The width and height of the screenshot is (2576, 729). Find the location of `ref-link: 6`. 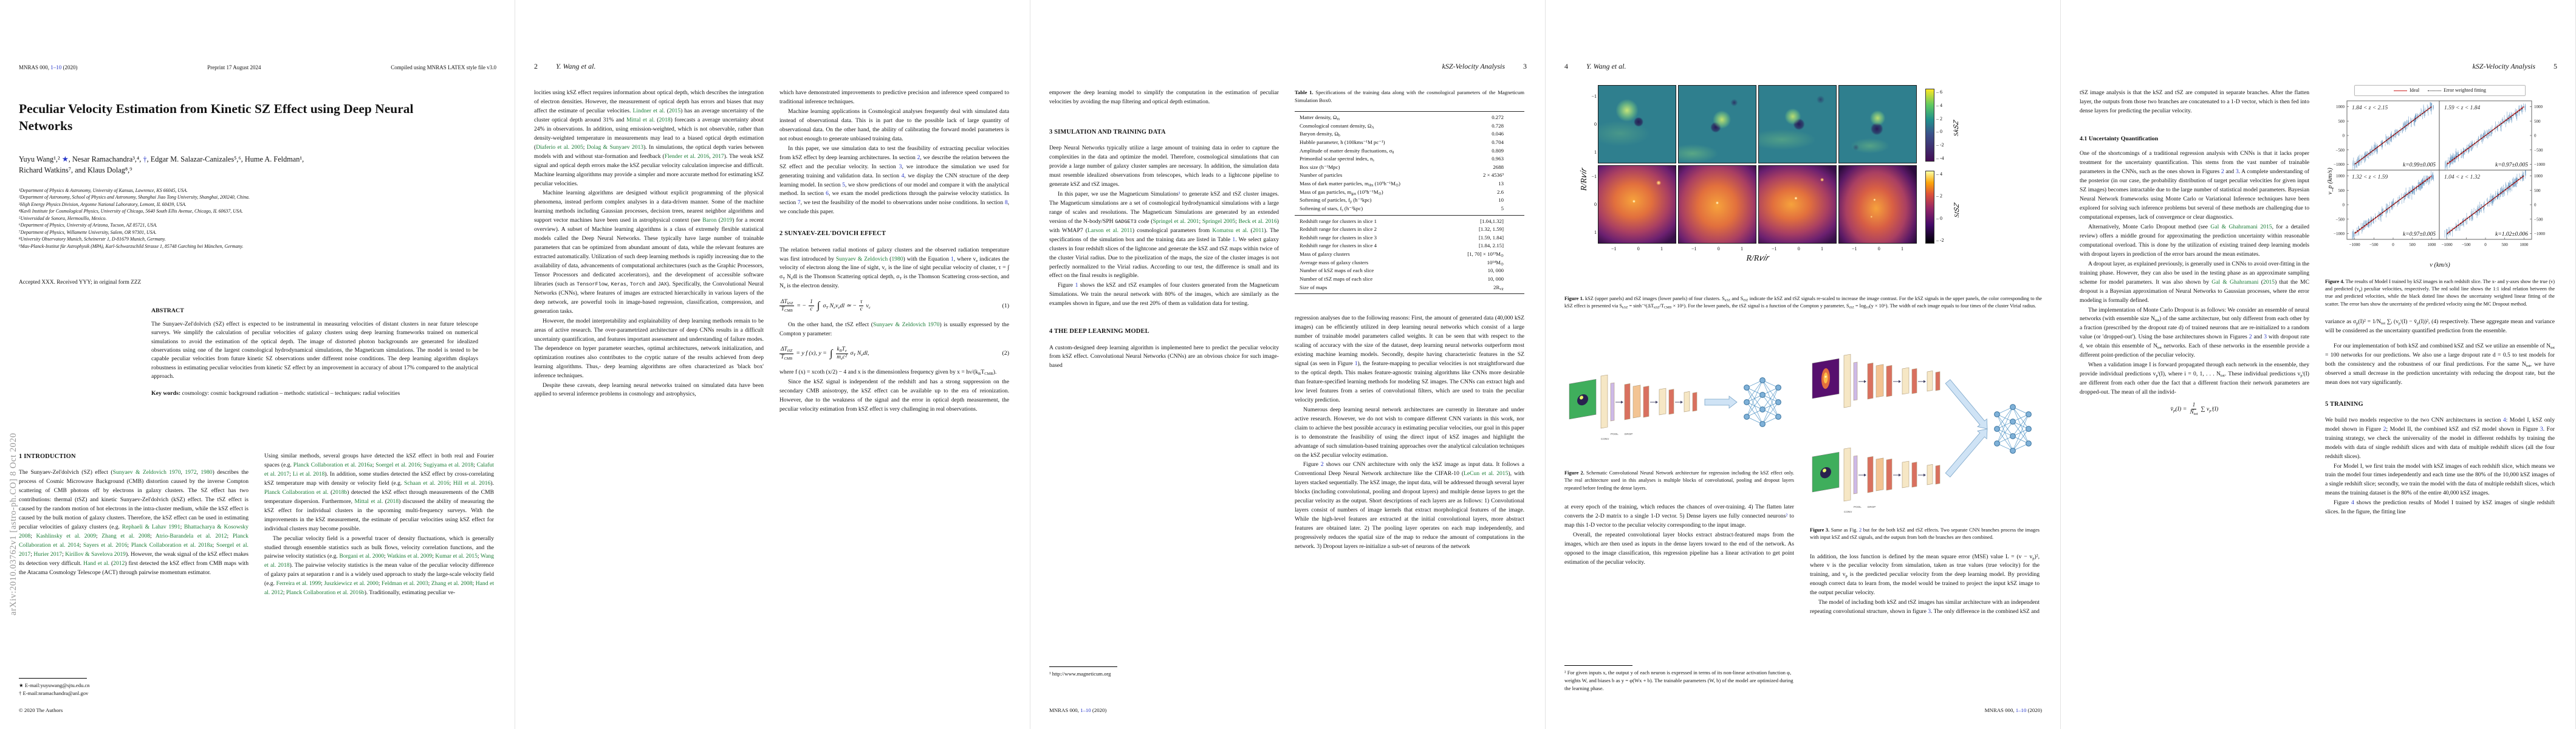

ref-link: 6 is located at coordinates (827, 194).